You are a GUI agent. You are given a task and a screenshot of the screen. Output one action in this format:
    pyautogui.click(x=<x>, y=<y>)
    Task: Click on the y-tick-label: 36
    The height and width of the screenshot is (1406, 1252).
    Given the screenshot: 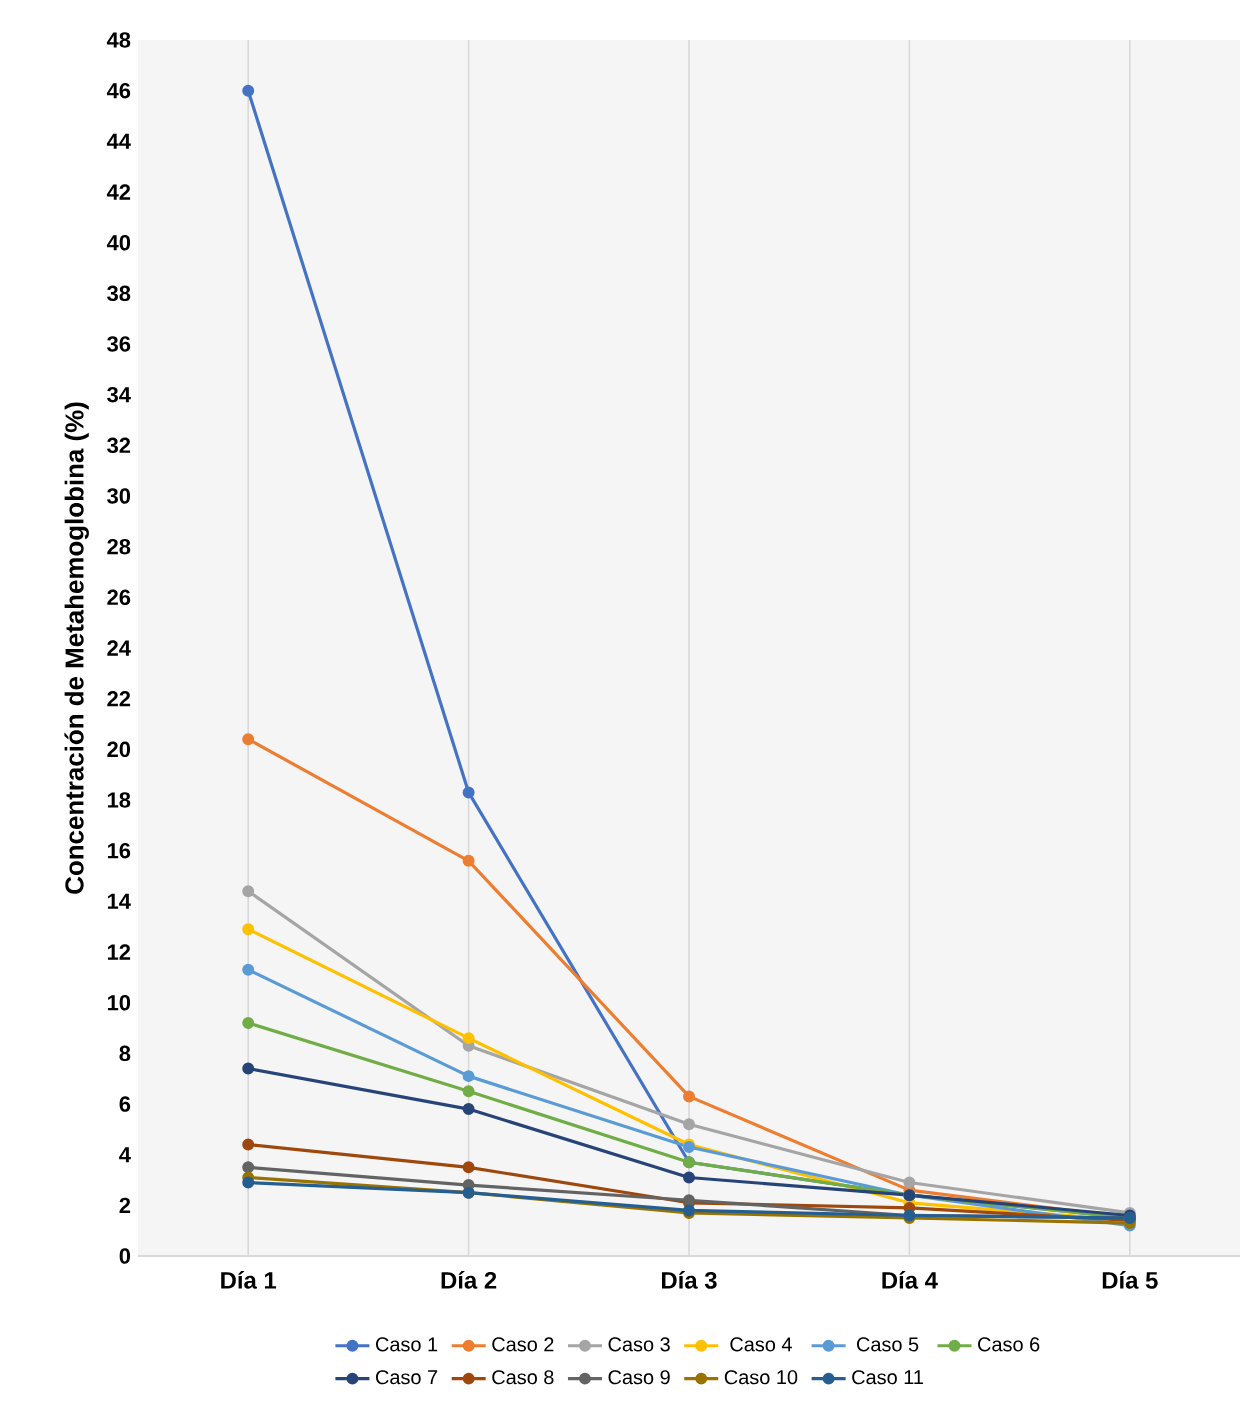 What is the action you would take?
    pyautogui.click(x=119, y=344)
    